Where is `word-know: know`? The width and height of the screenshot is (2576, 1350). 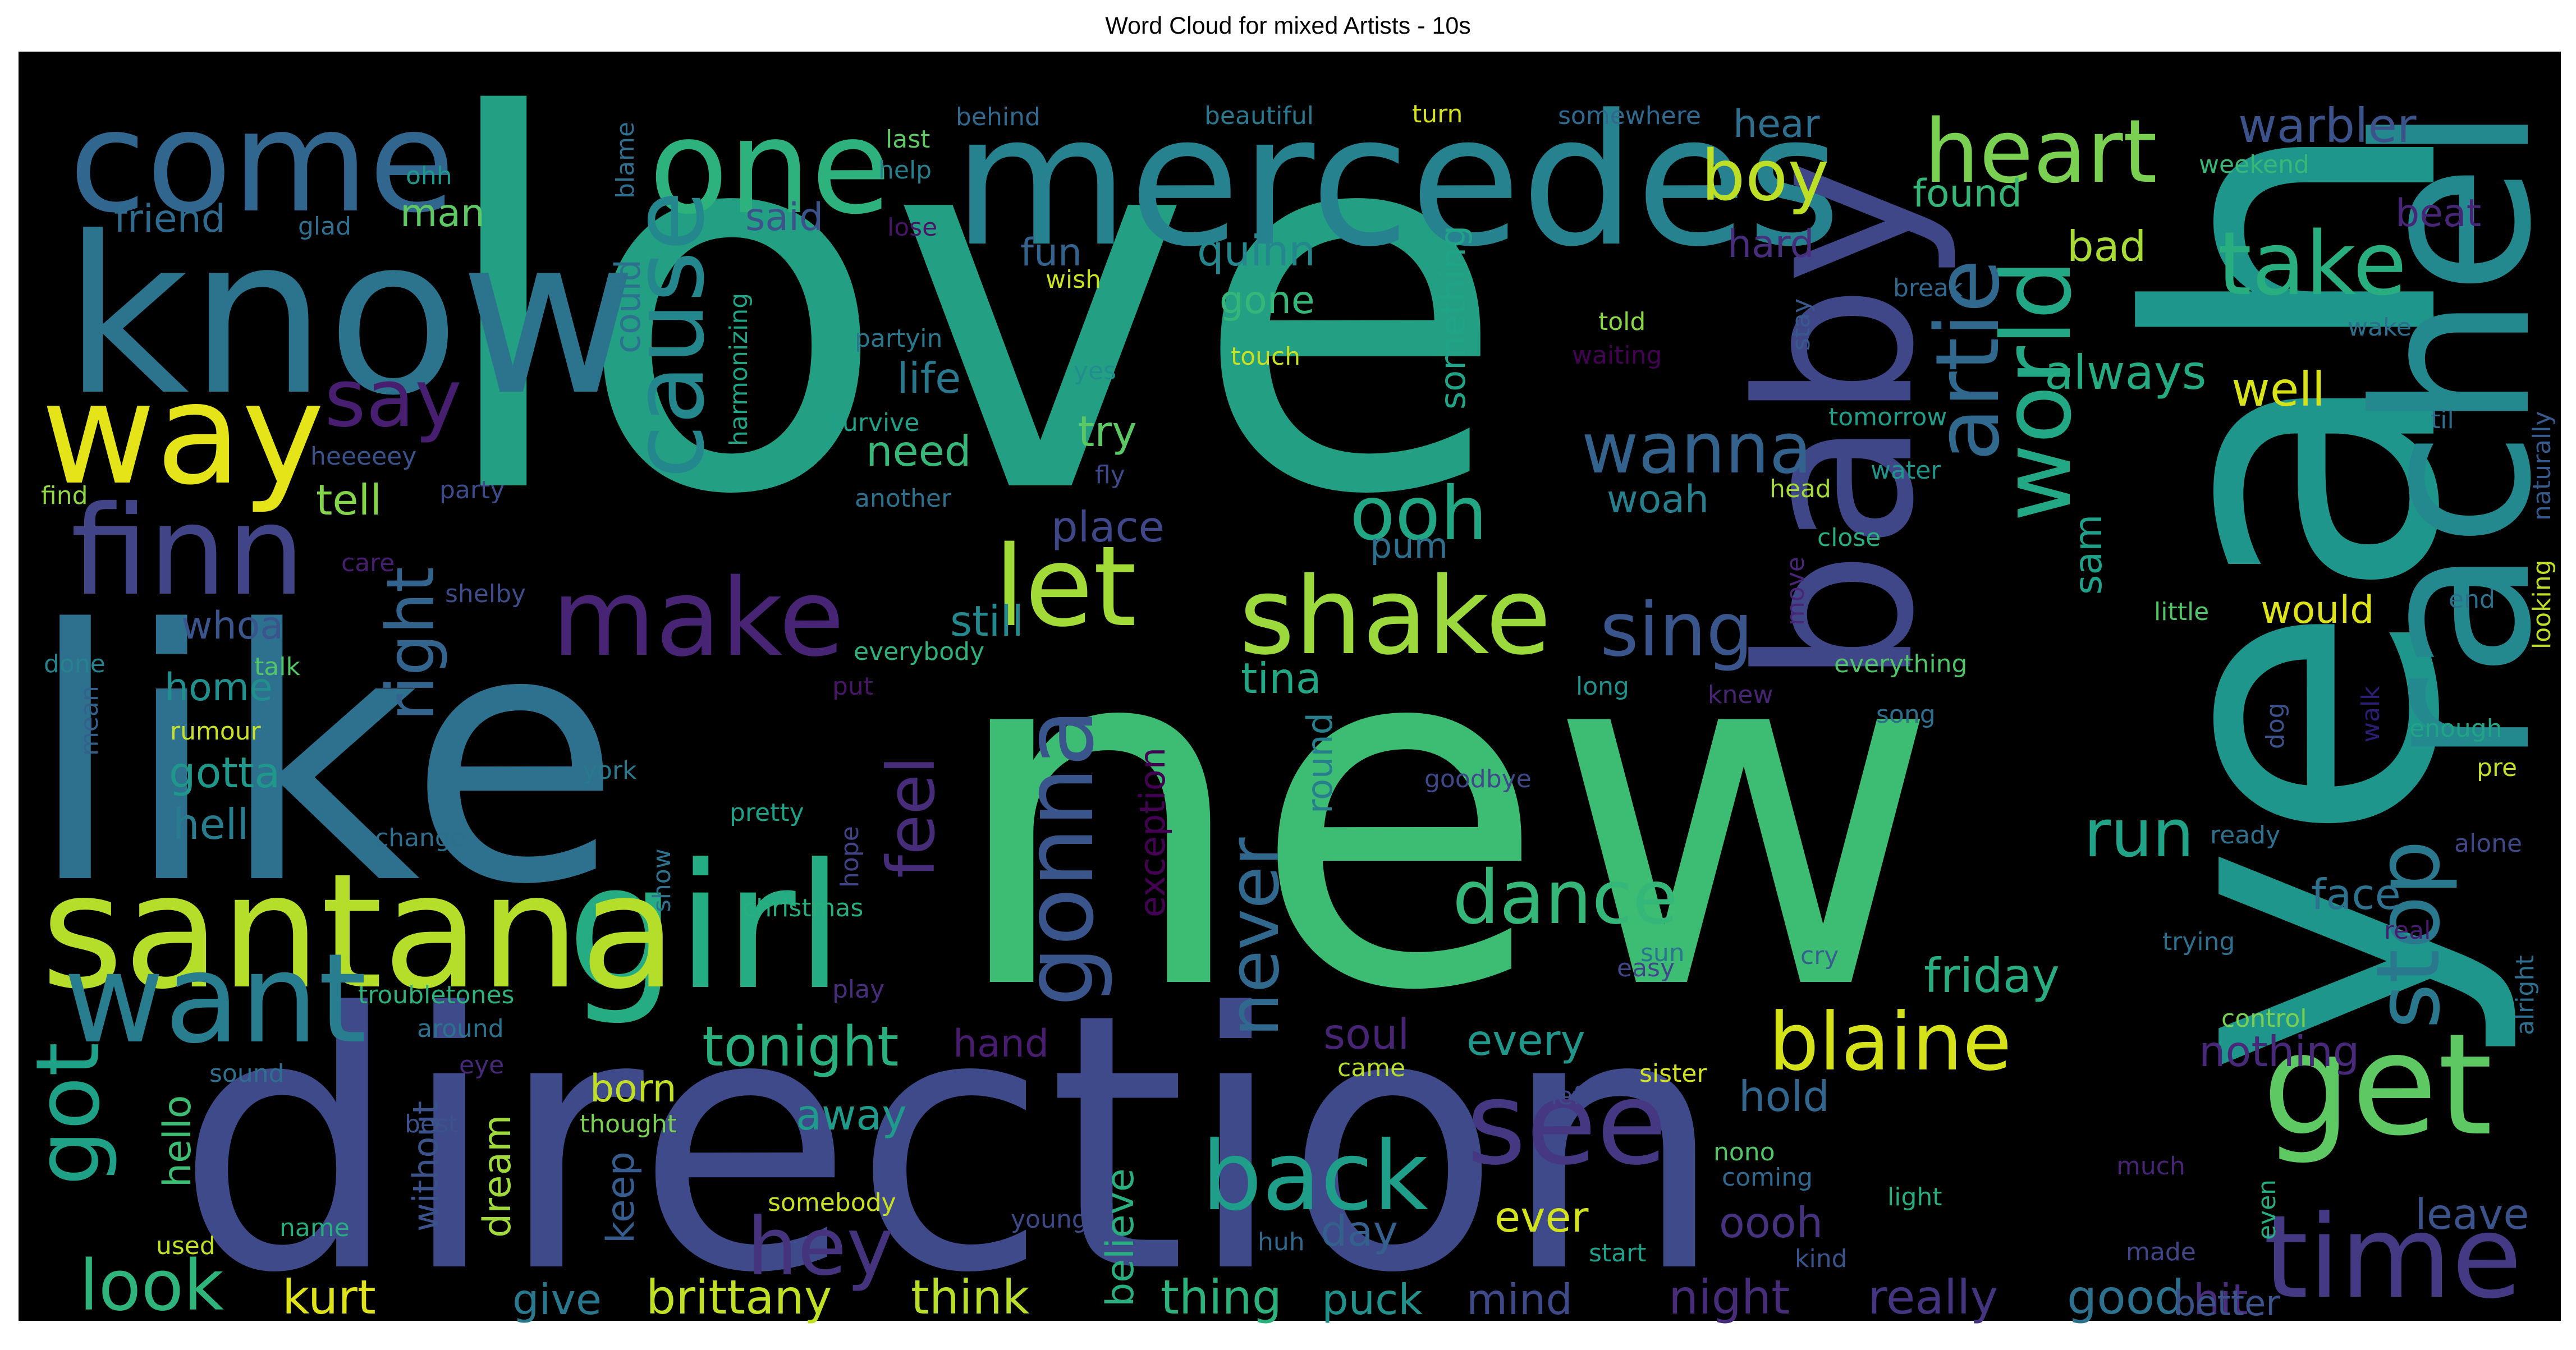
word-know: know is located at coordinates (350, 317).